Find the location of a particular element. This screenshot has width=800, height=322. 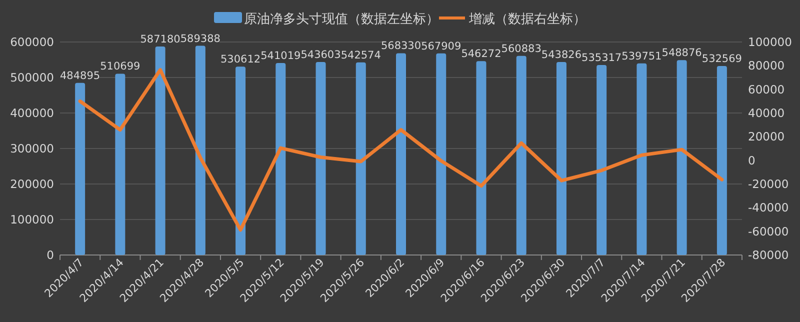

data-label: 543826 is located at coordinates (561, 54).